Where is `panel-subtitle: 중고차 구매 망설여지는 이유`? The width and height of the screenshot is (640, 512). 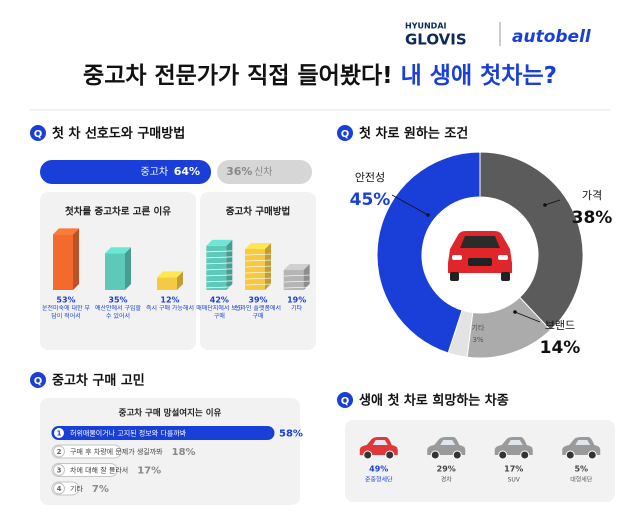 panel-subtitle: 중고차 구매 망설여지는 이유 is located at coordinates (170, 413).